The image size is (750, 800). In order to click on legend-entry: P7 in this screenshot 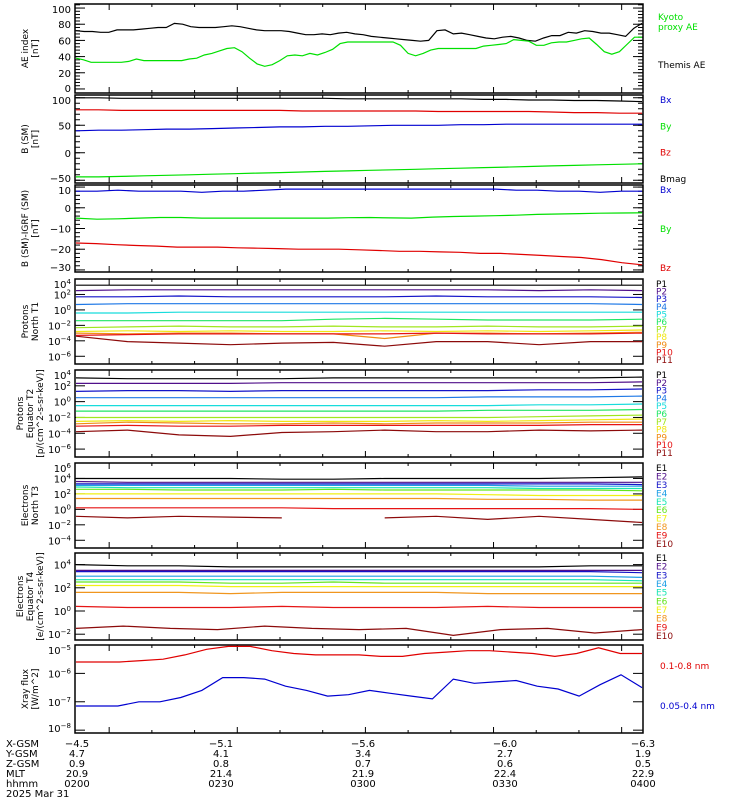, I will do `click(661, 331)`.